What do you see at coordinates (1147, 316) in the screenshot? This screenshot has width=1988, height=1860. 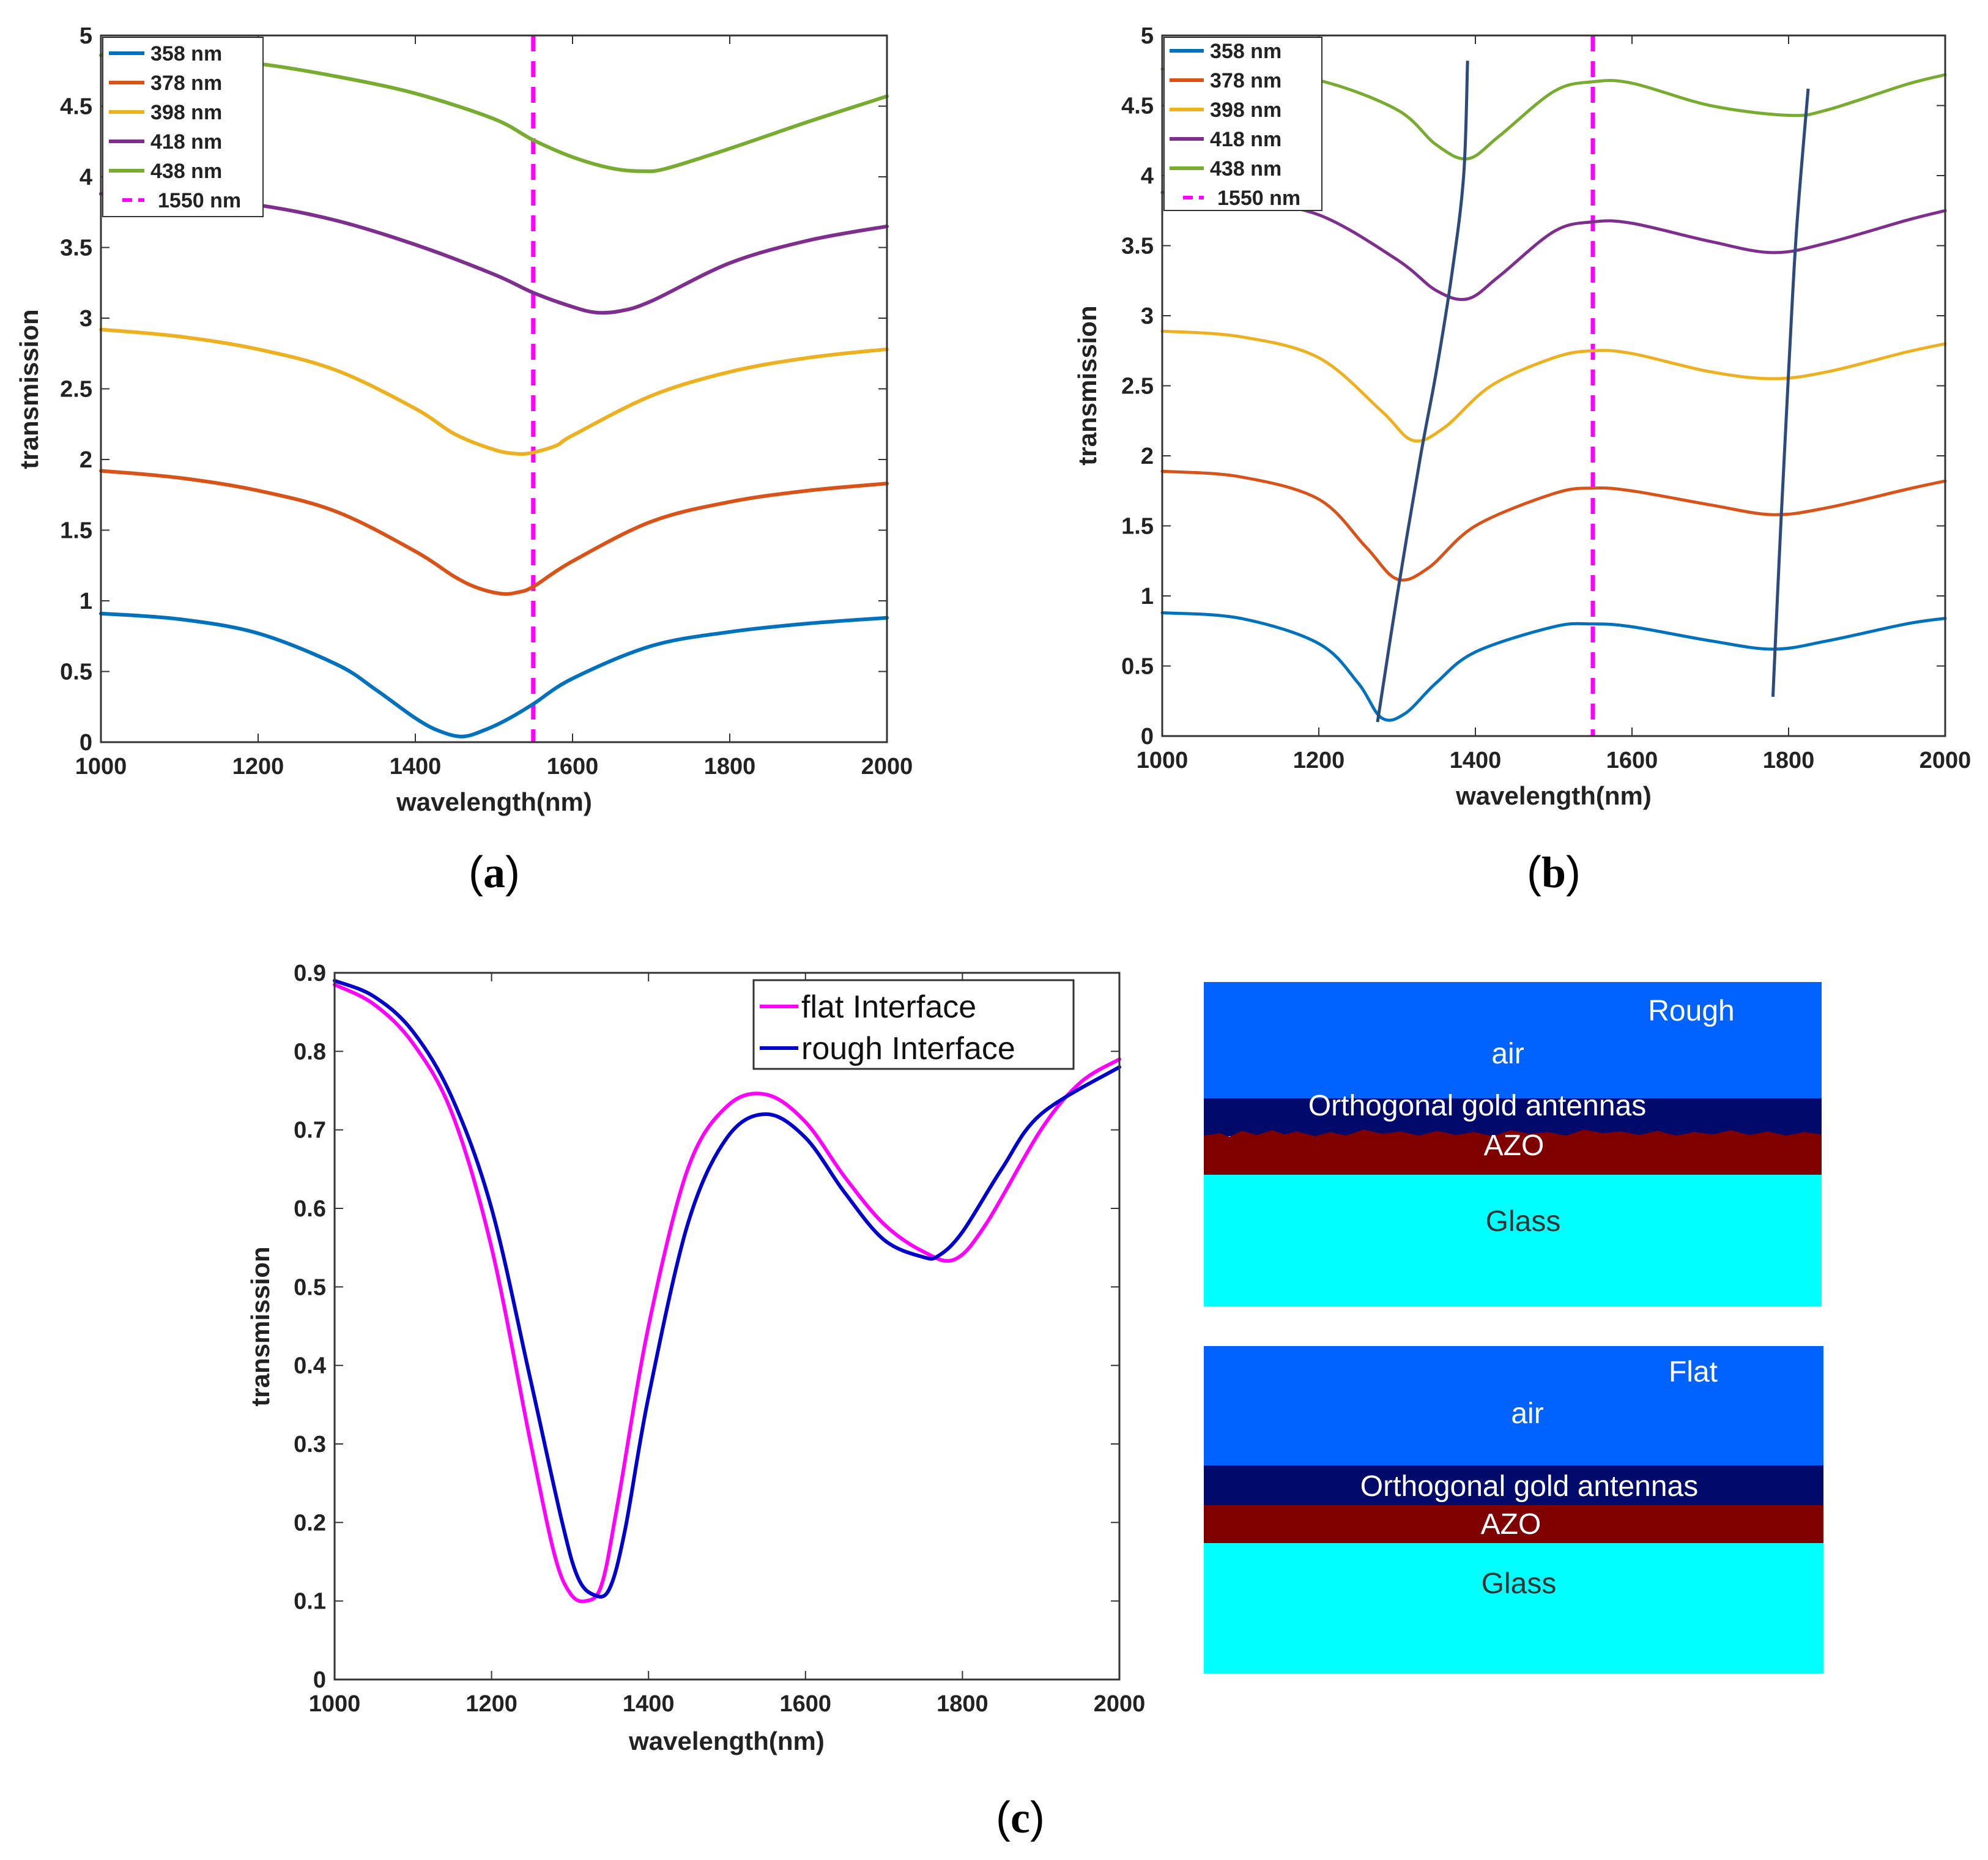 I see `panel-b-y-tick-label: 3` at bounding box center [1147, 316].